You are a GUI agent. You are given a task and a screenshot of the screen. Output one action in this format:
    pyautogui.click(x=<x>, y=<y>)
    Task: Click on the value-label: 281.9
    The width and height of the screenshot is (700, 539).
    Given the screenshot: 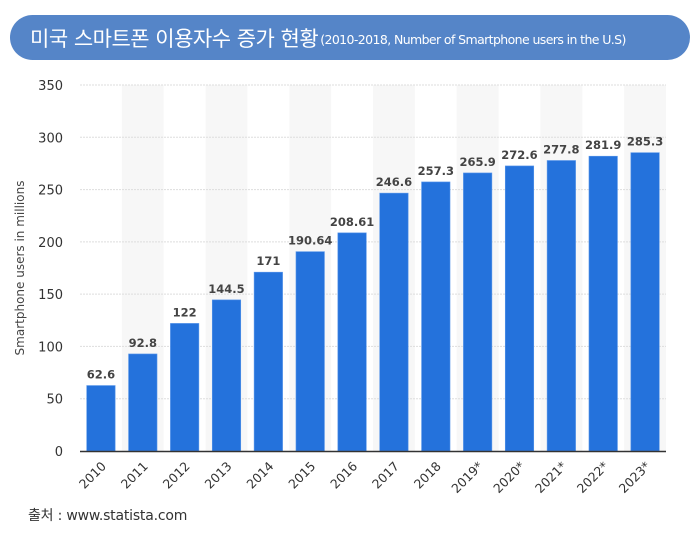 What is the action you would take?
    pyautogui.click(x=603, y=145)
    